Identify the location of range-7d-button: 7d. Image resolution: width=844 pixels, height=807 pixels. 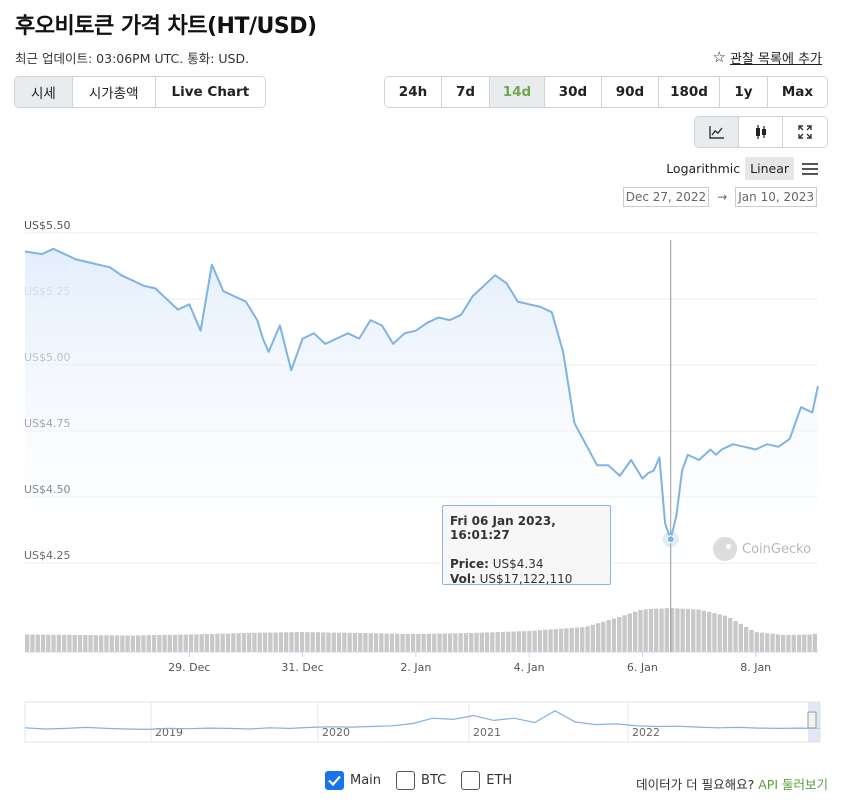
(466, 92).